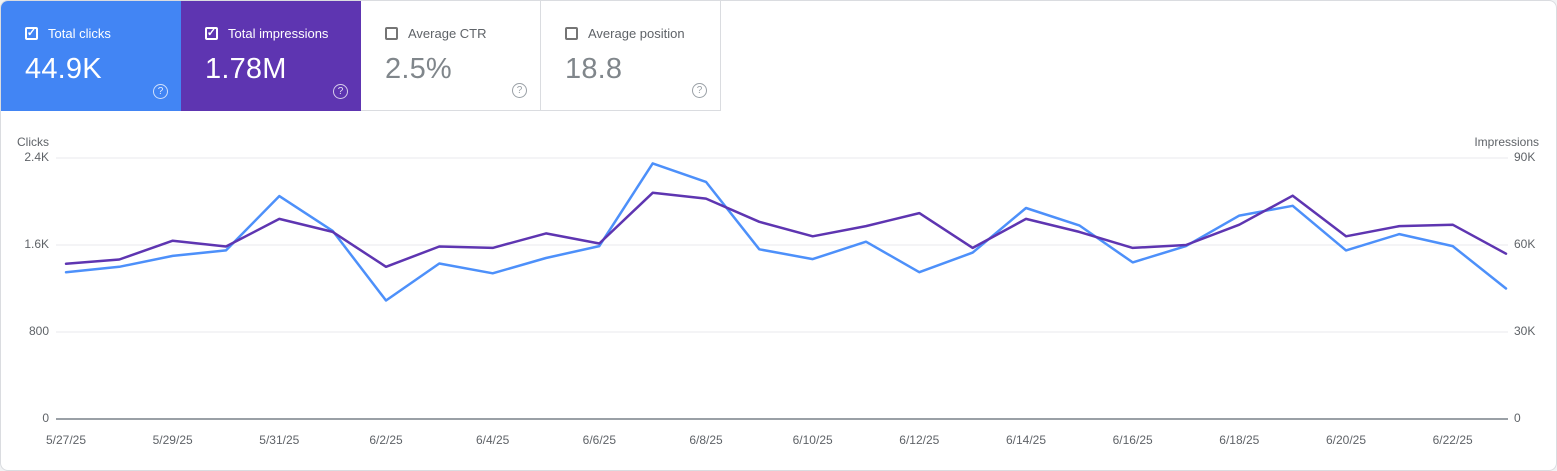 The width and height of the screenshot is (1557, 471). I want to click on x-axis-date-label: 5/29/25, so click(172, 440).